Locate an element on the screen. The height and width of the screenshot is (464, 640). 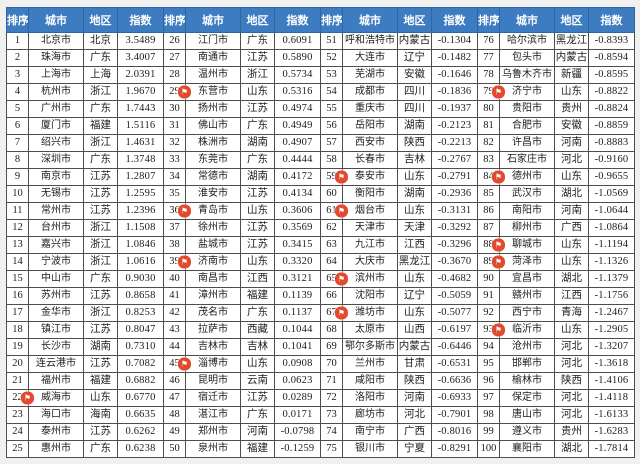
city-cell: 天津市 is located at coordinates (370, 228).